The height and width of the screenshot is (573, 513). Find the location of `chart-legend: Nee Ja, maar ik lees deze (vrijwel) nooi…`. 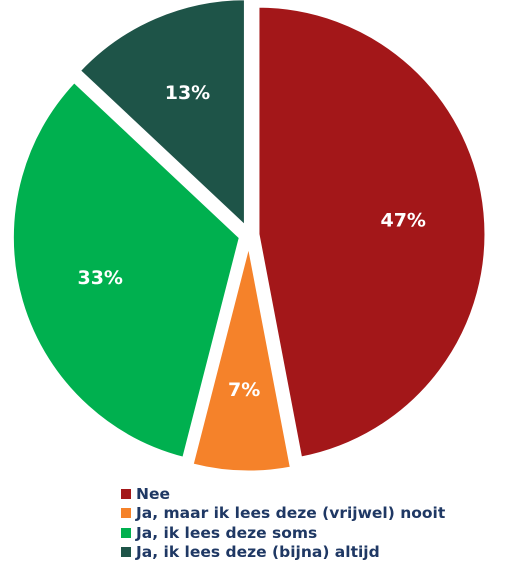

chart-legend: Nee Ja, maar ik lees deze (vrijwel) nooi… is located at coordinates (283, 523).